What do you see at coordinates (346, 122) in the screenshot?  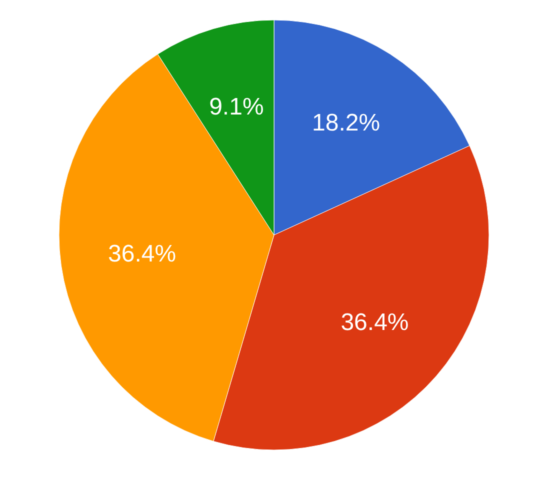 I see `data-label: 18.2%` at bounding box center [346, 122].